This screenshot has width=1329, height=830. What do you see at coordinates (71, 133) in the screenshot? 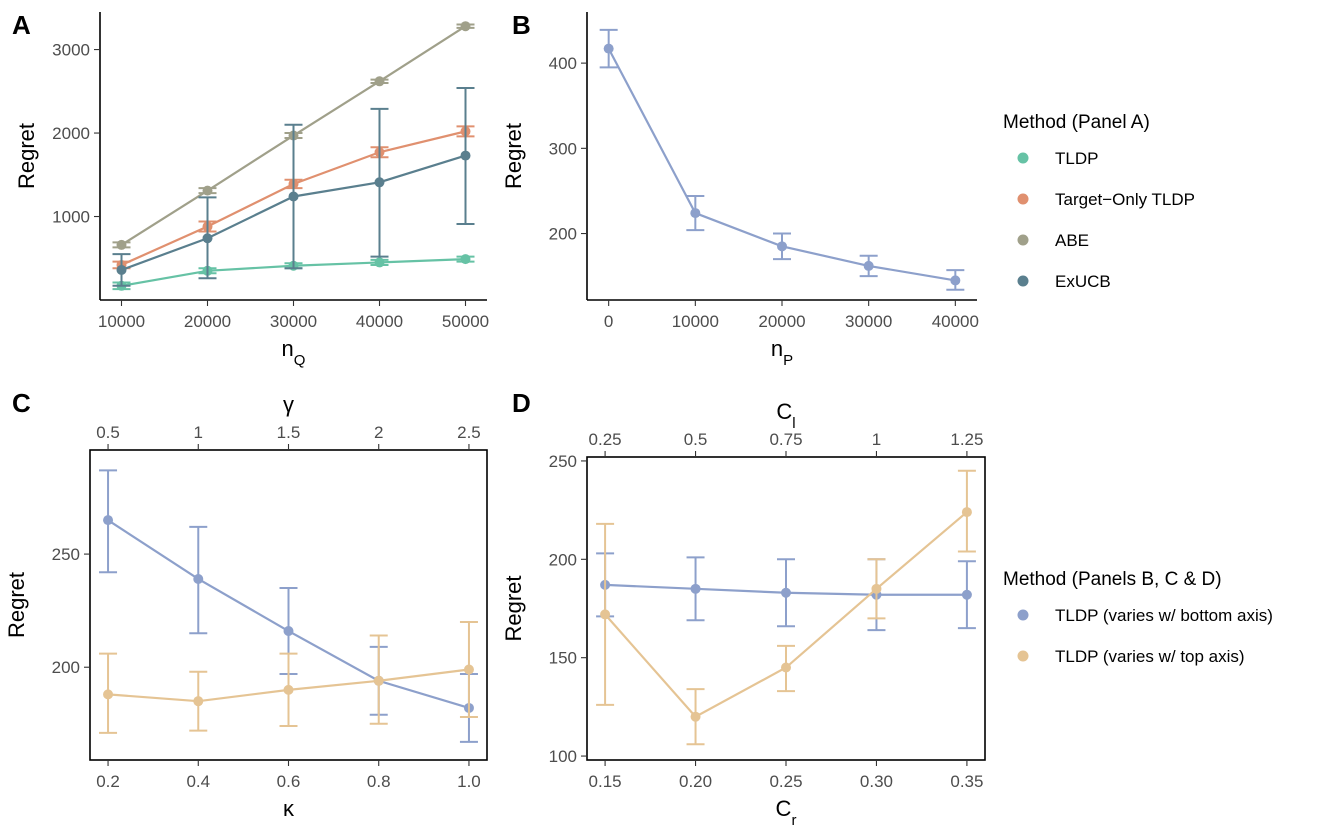
I see `y-tick-label-A: 2000` at bounding box center [71, 133].